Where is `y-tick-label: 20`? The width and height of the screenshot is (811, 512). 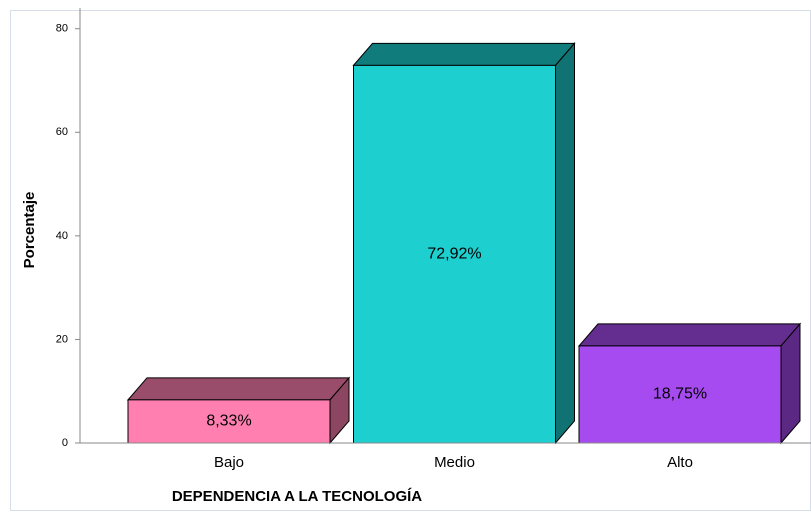 y-tick-label: 20 is located at coordinates (62, 339).